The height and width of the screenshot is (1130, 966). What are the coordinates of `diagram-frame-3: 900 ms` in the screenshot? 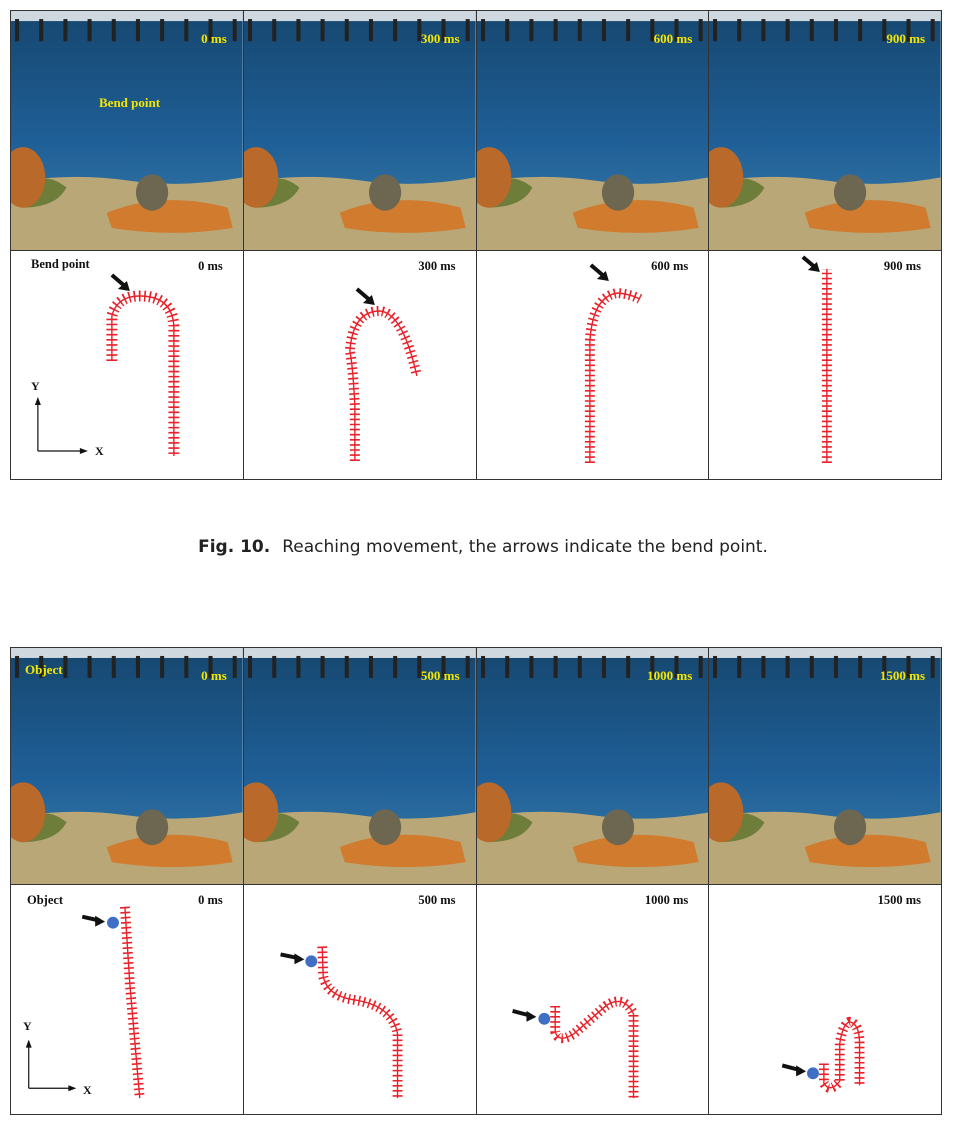 It's located at (825, 365).